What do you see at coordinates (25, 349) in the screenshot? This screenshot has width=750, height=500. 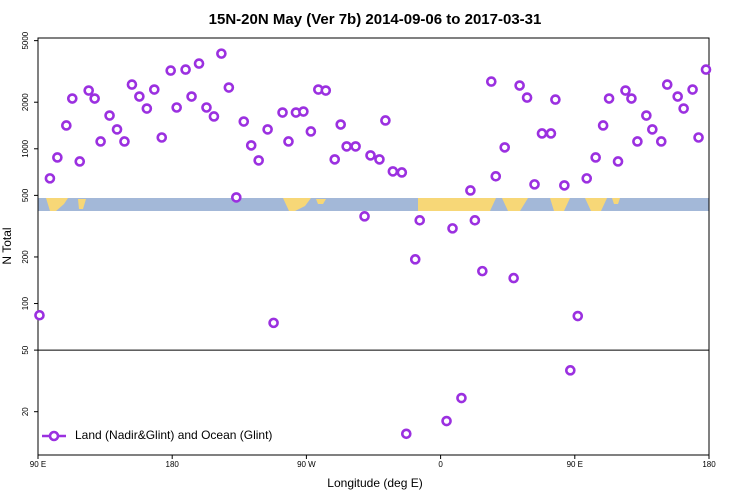 I see `y-tick-label: 50` at bounding box center [25, 349].